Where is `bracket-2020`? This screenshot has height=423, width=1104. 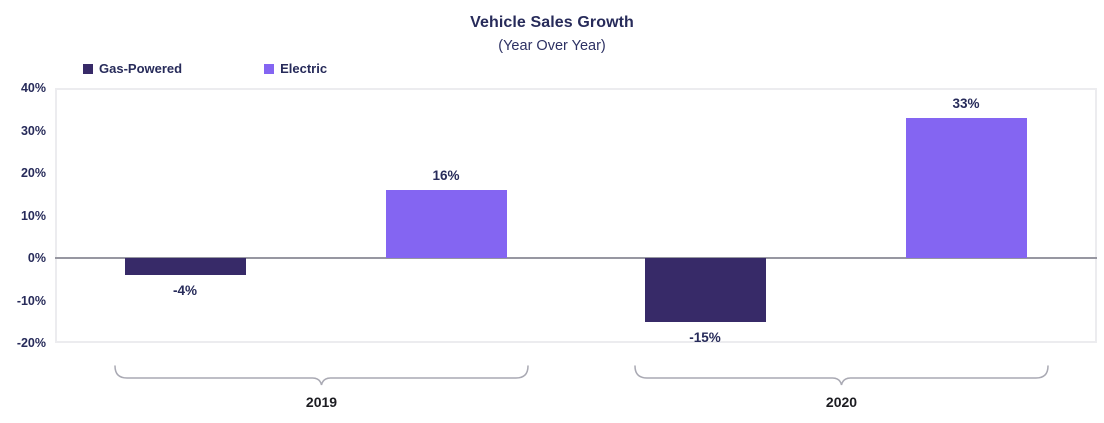 bracket-2020 is located at coordinates (841, 375).